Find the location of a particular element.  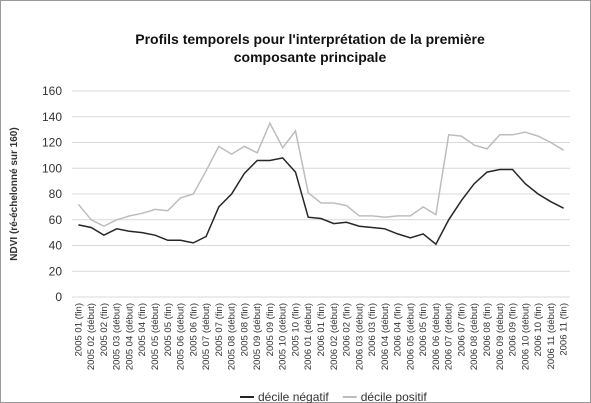

x-tick-label: 2005 02 (fin) is located at coordinates (104, 329).